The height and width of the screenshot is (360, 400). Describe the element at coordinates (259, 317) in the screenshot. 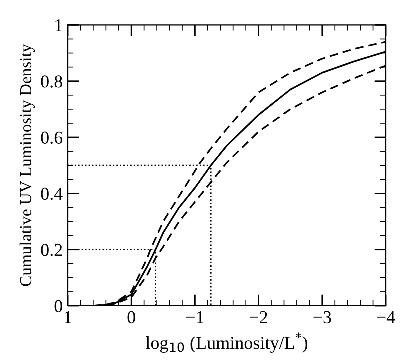

I see `x-tick-label: −2` at that location.